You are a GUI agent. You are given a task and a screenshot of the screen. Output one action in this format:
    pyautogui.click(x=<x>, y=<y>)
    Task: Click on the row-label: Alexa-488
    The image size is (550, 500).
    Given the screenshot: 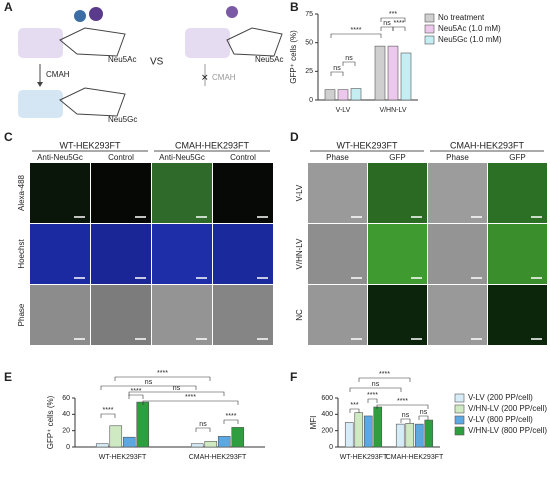 What is the action you would take?
    pyautogui.click(x=21, y=192)
    